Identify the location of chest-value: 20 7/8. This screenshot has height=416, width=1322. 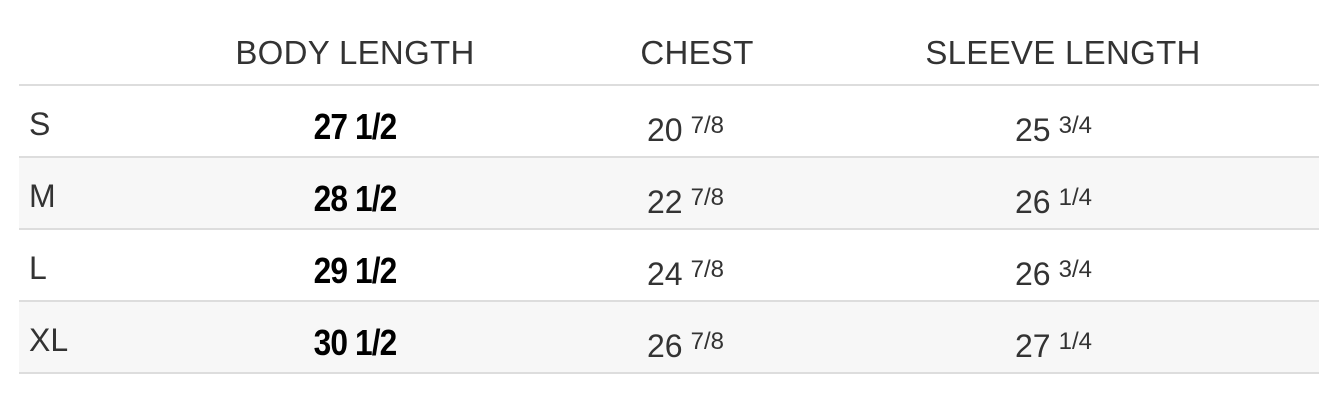
(685, 130).